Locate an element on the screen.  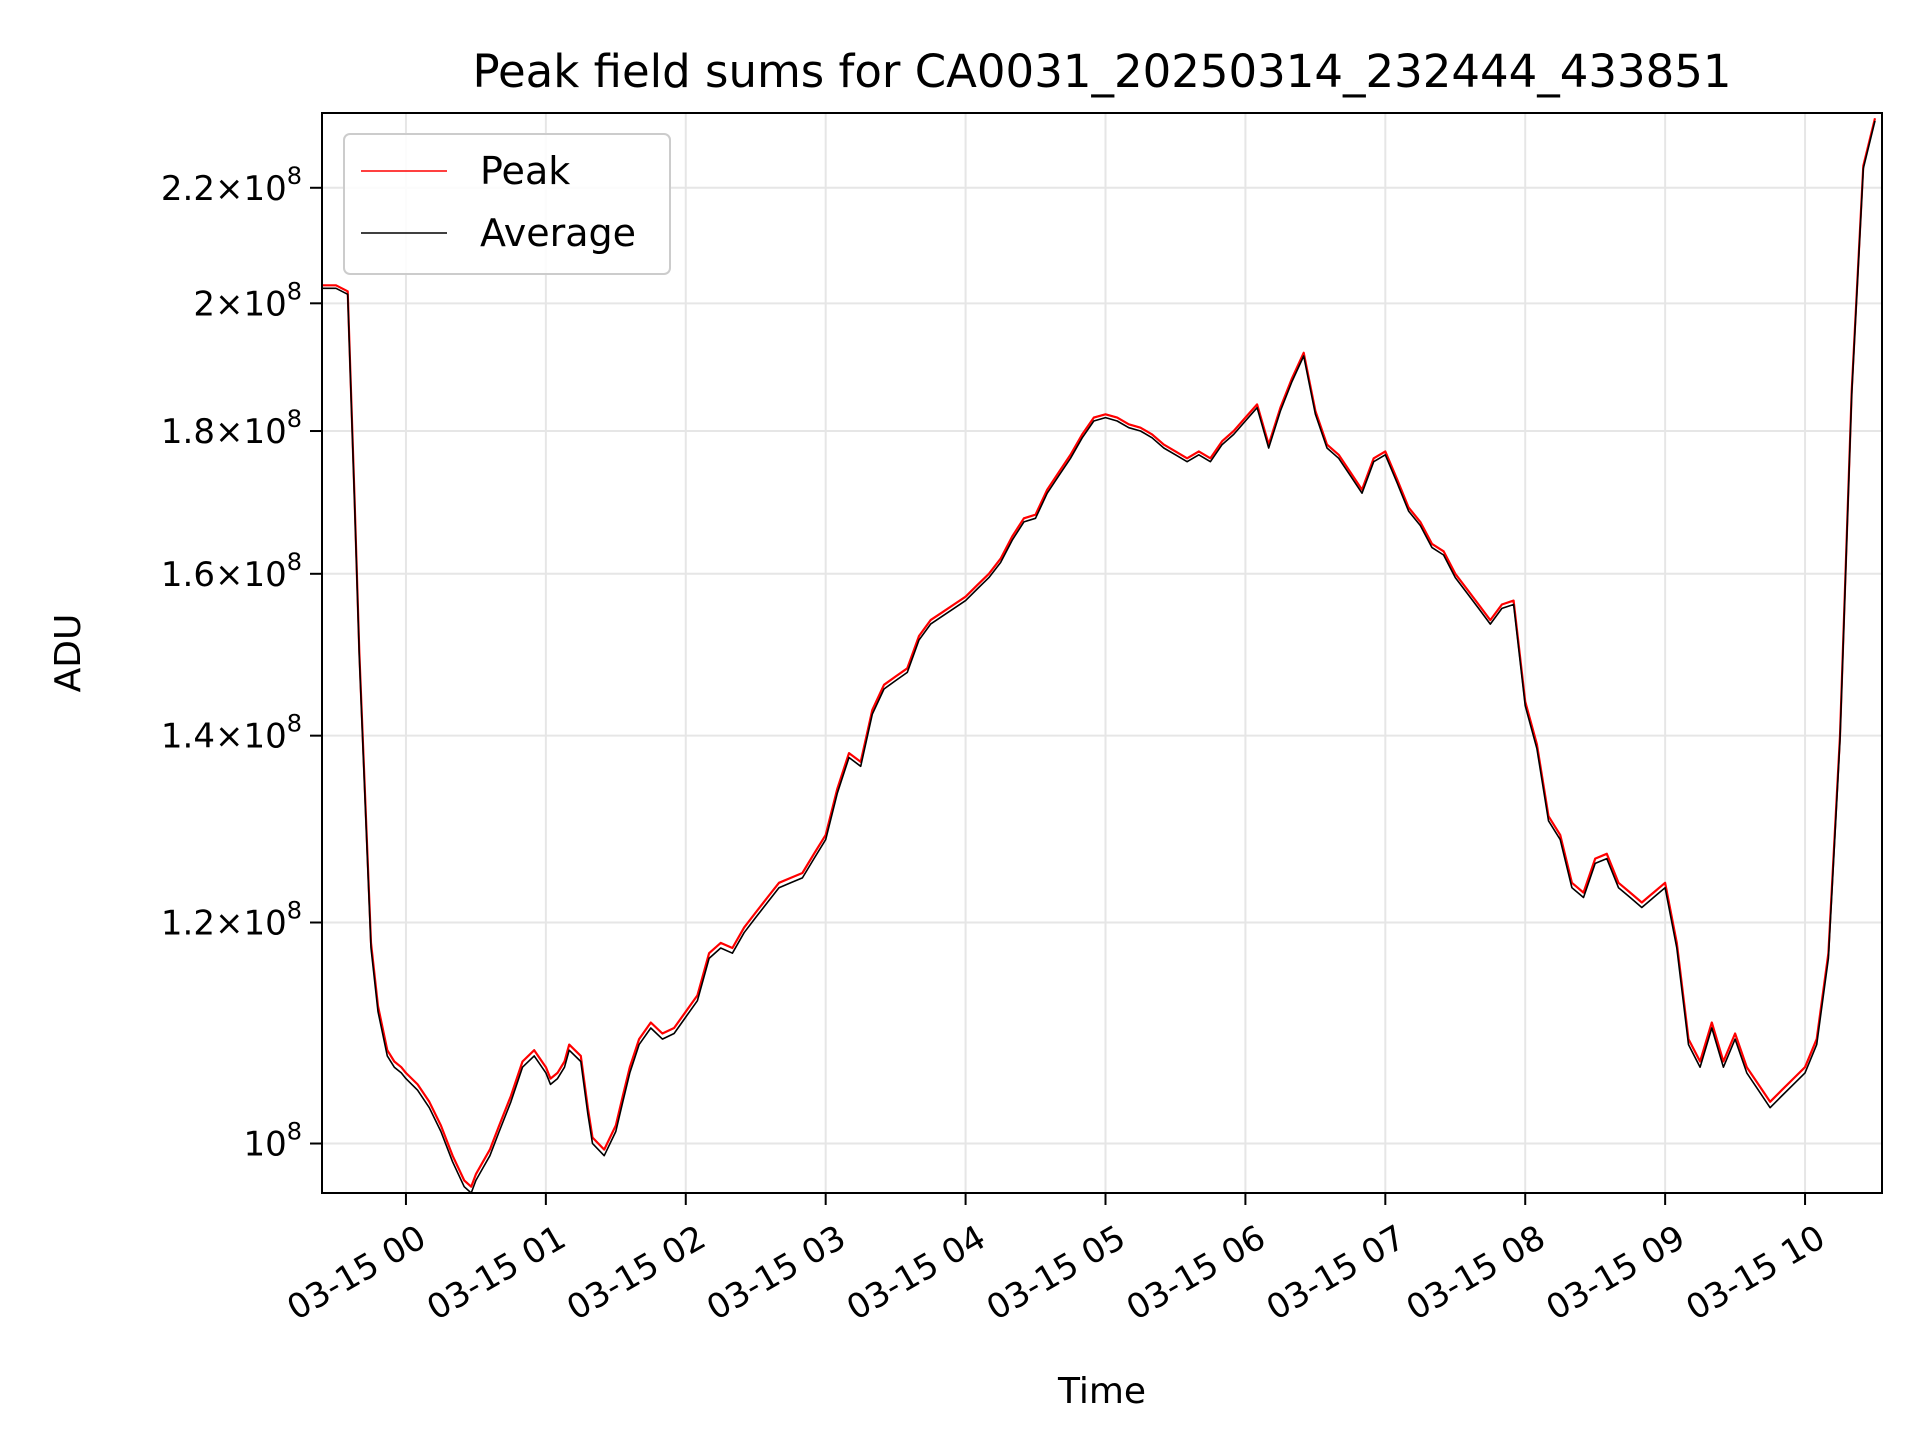
y-tick-label: 2.2×108 is located at coordinates (231, 185).